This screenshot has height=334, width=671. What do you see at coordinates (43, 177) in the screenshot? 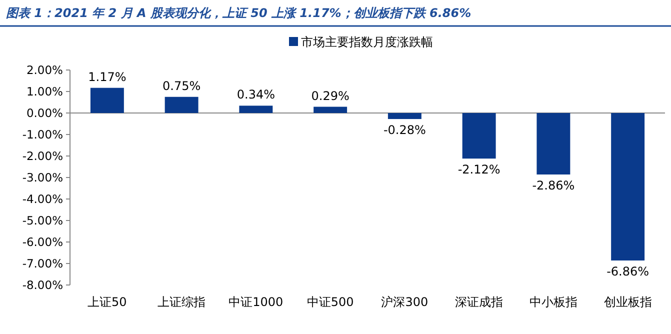
I see `y-tick-label: -3.00%` at bounding box center [43, 177].